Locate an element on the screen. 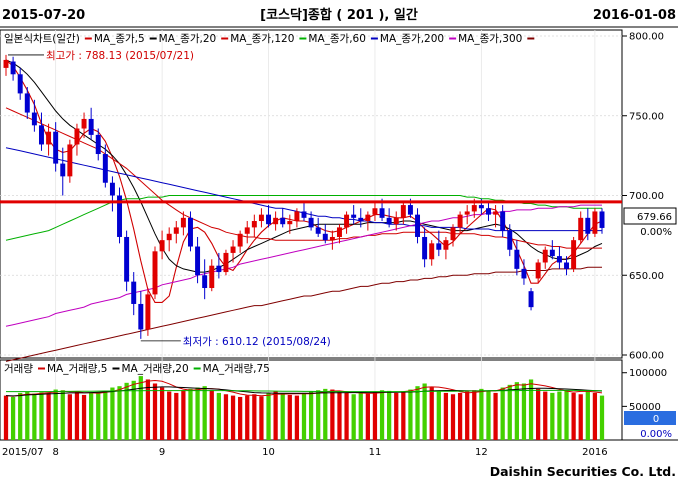 Image resolution: width=678 pixels, height=484 pixels. high-annotation: 최고가 : 788.13 (2015/07/21) is located at coordinates (101, 56).